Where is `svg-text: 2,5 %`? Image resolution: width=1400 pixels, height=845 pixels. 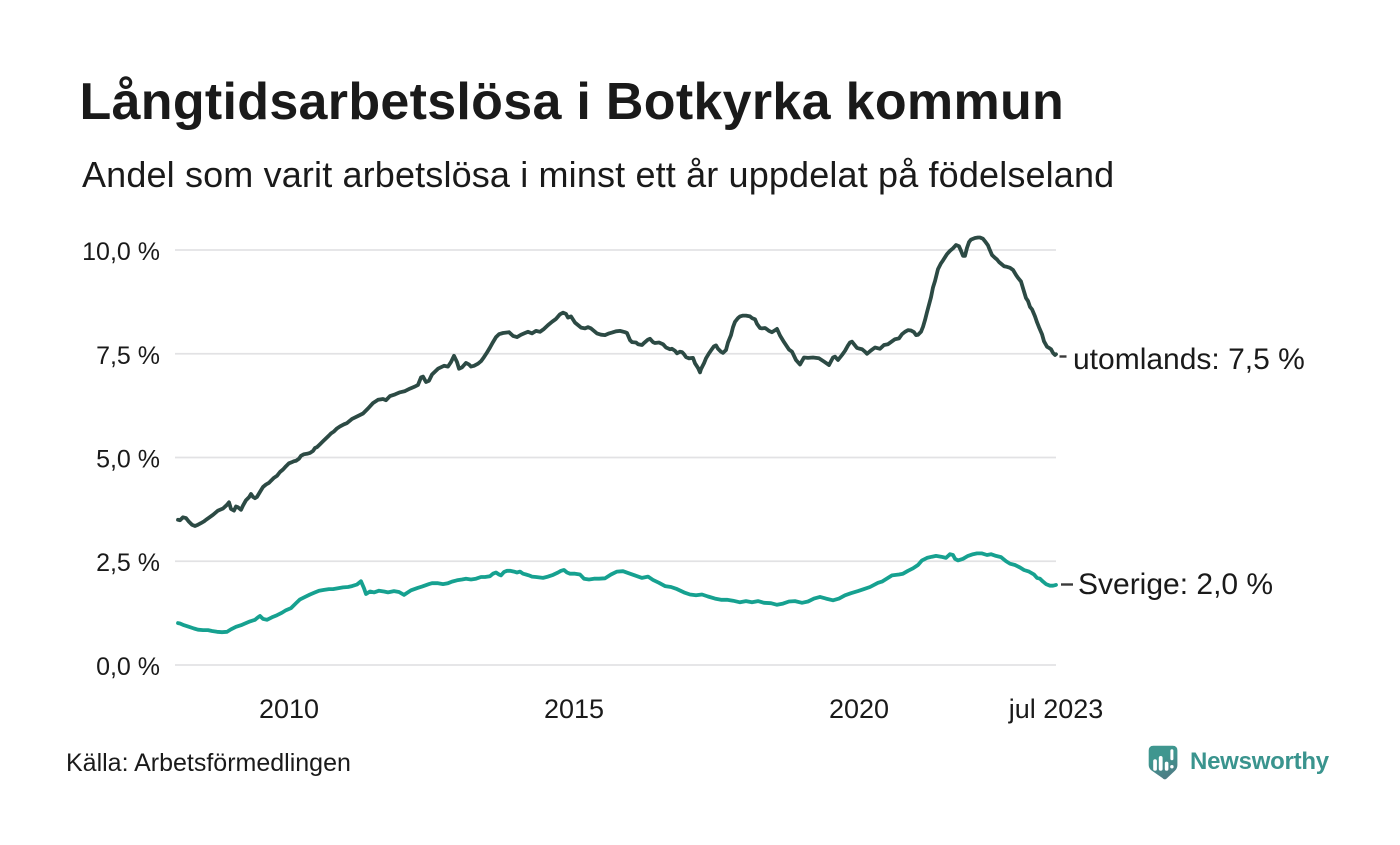 svg-text: 2,5 % is located at coordinates (128, 563).